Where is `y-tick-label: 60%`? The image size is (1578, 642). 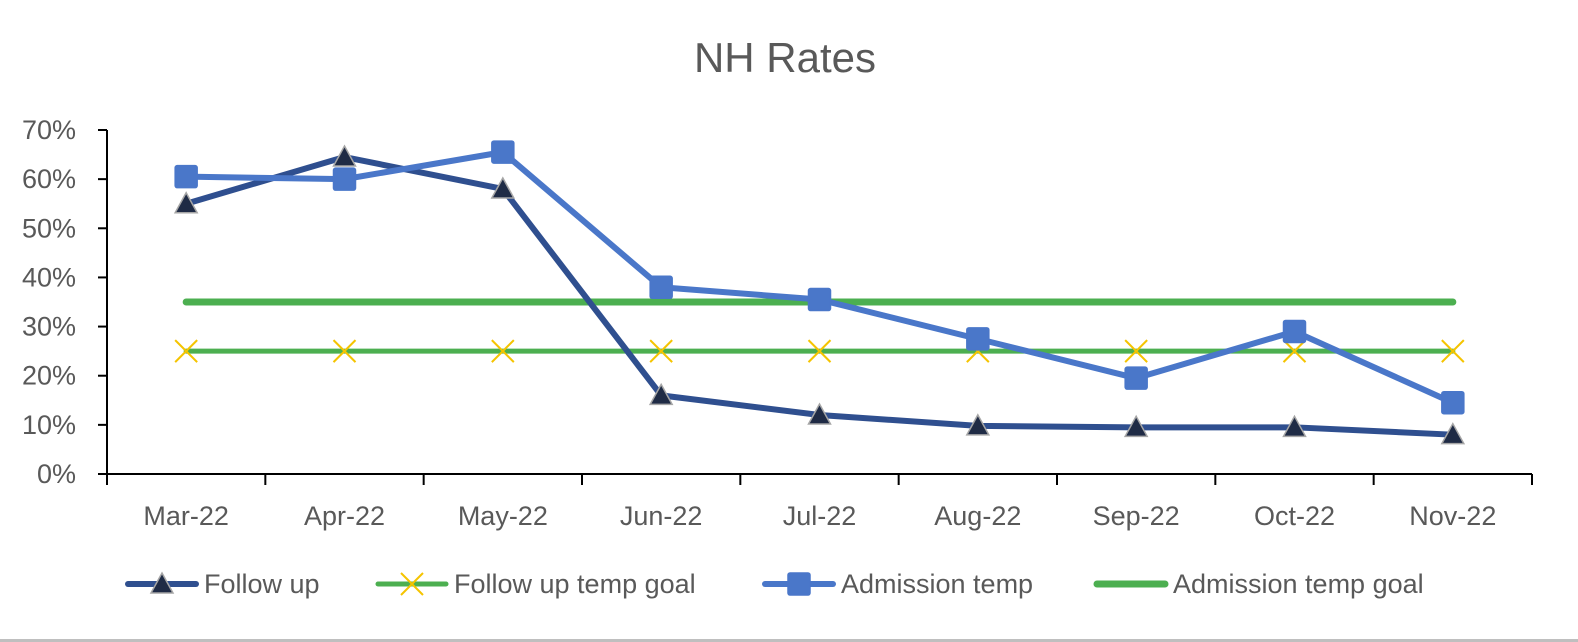
y-tick-label: 60% is located at coordinates (49, 179).